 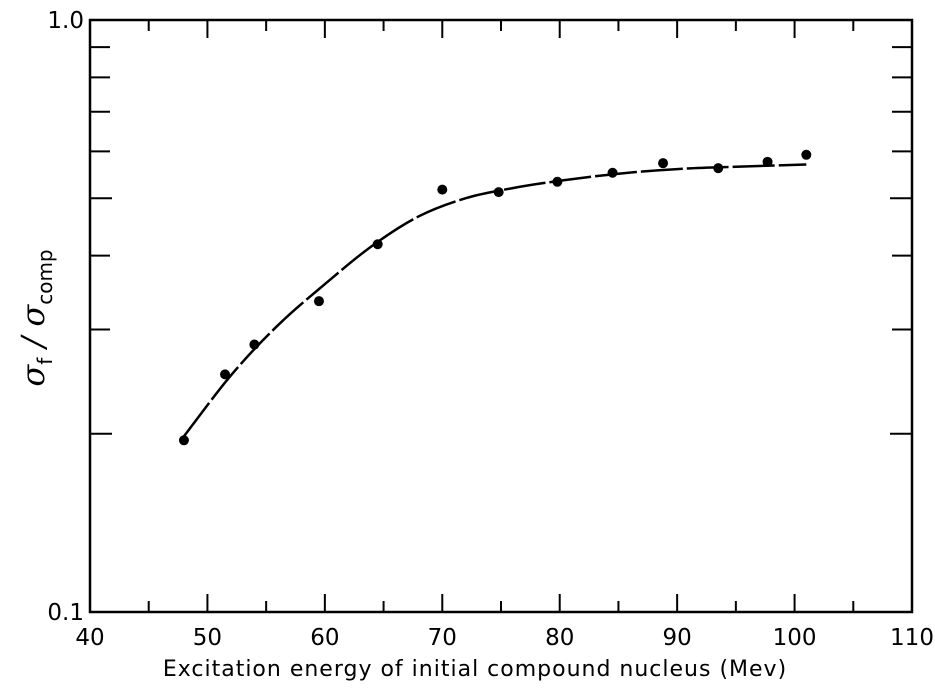 I want to click on y-label-sub-denominator: comp, so click(x=45, y=276).